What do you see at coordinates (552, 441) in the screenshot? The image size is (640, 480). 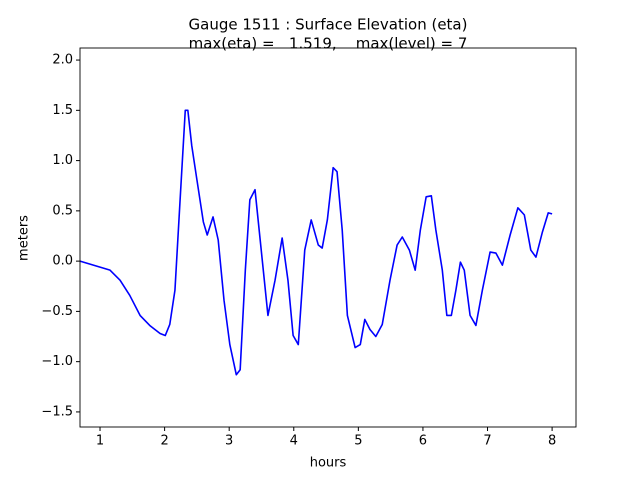 I see `x-tick-label: 8` at bounding box center [552, 441].